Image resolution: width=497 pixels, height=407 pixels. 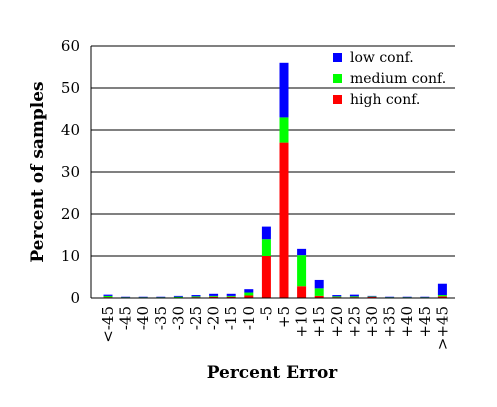 What do you see at coordinates (196, 318) in the screenshot?
I see `x-tick-label: -25` at bounding box center [196, 318].